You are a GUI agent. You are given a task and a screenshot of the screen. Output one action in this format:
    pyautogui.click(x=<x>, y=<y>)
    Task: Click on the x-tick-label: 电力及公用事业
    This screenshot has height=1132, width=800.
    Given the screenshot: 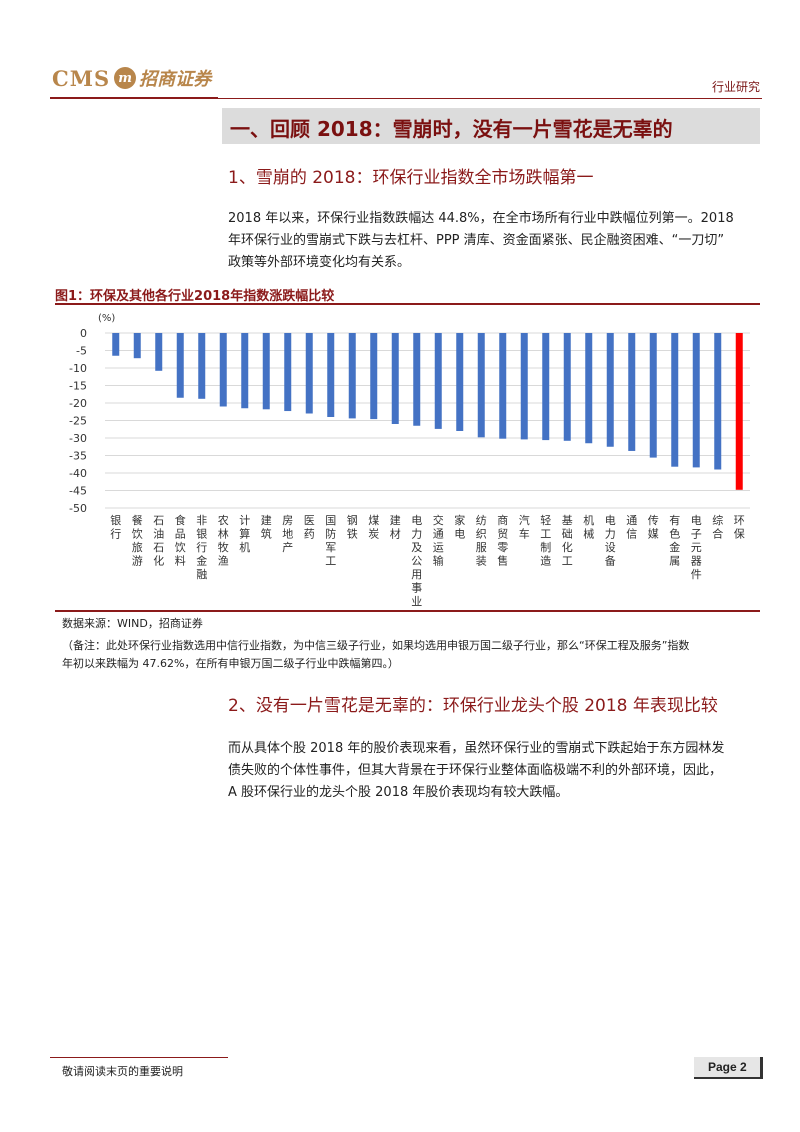 What is the action you would take?
    pyautogui.click(x=416, y=561)
    